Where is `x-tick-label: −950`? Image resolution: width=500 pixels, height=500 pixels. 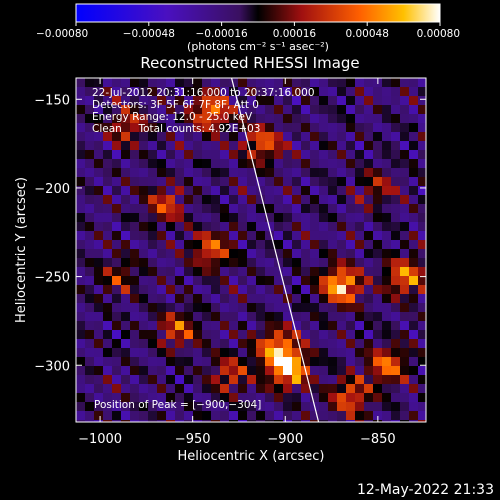 x-tick-label: −950 is located at coordinates (193, 439).